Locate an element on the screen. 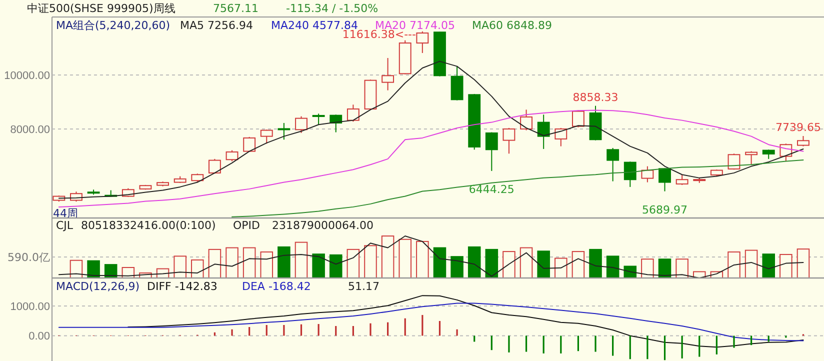  text: 80518332416.00(0:100) is located at coordinates (148, 225).